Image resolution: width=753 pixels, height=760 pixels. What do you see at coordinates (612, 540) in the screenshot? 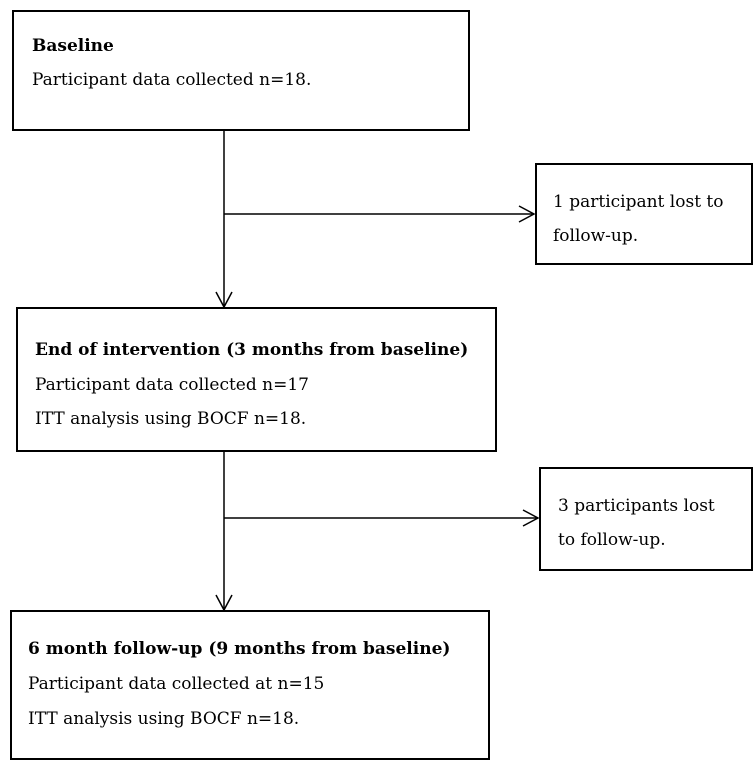
I see `loss2-line-2: to follow-up.` at bounding box center [612, 540].